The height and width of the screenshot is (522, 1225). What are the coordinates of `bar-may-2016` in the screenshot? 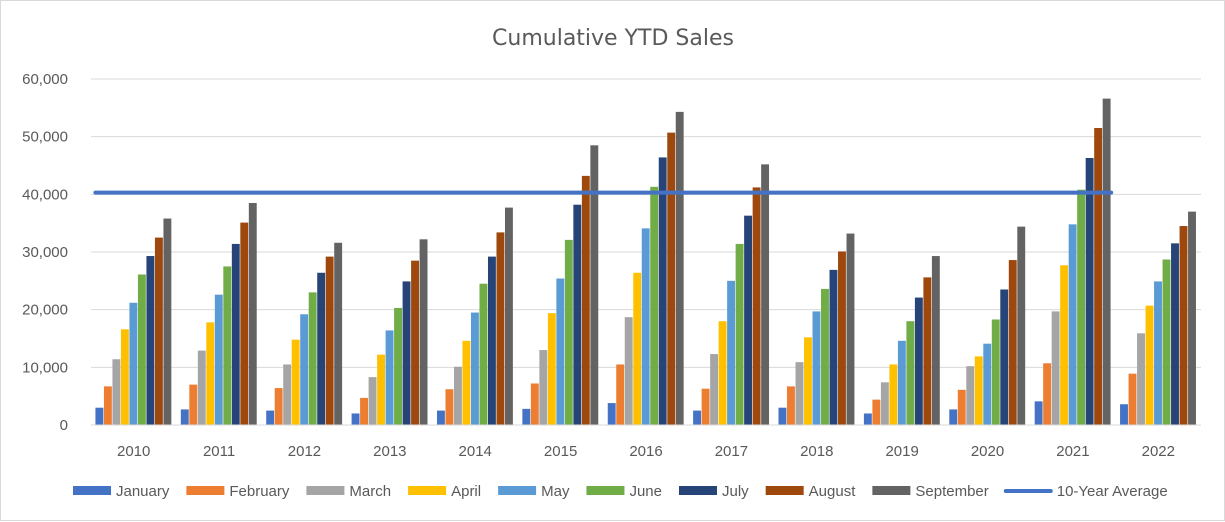 It's located at (645, 326).